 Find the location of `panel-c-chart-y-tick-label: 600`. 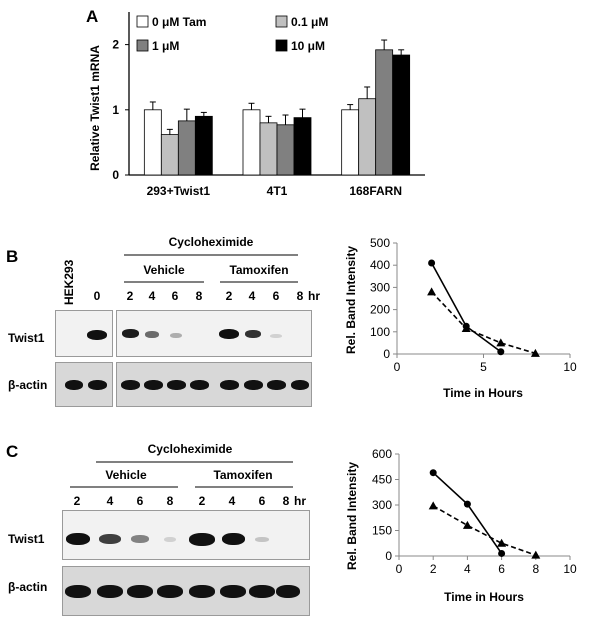

panel-c-chart-y-tick-label: 600 is located at coordinates (382, 454).